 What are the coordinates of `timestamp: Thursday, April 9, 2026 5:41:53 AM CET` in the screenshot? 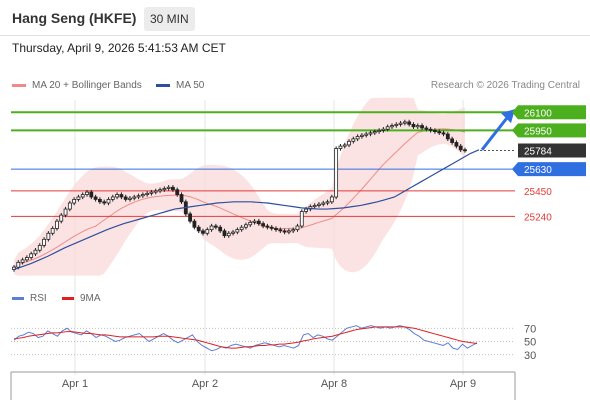 It's located at (119, 48).